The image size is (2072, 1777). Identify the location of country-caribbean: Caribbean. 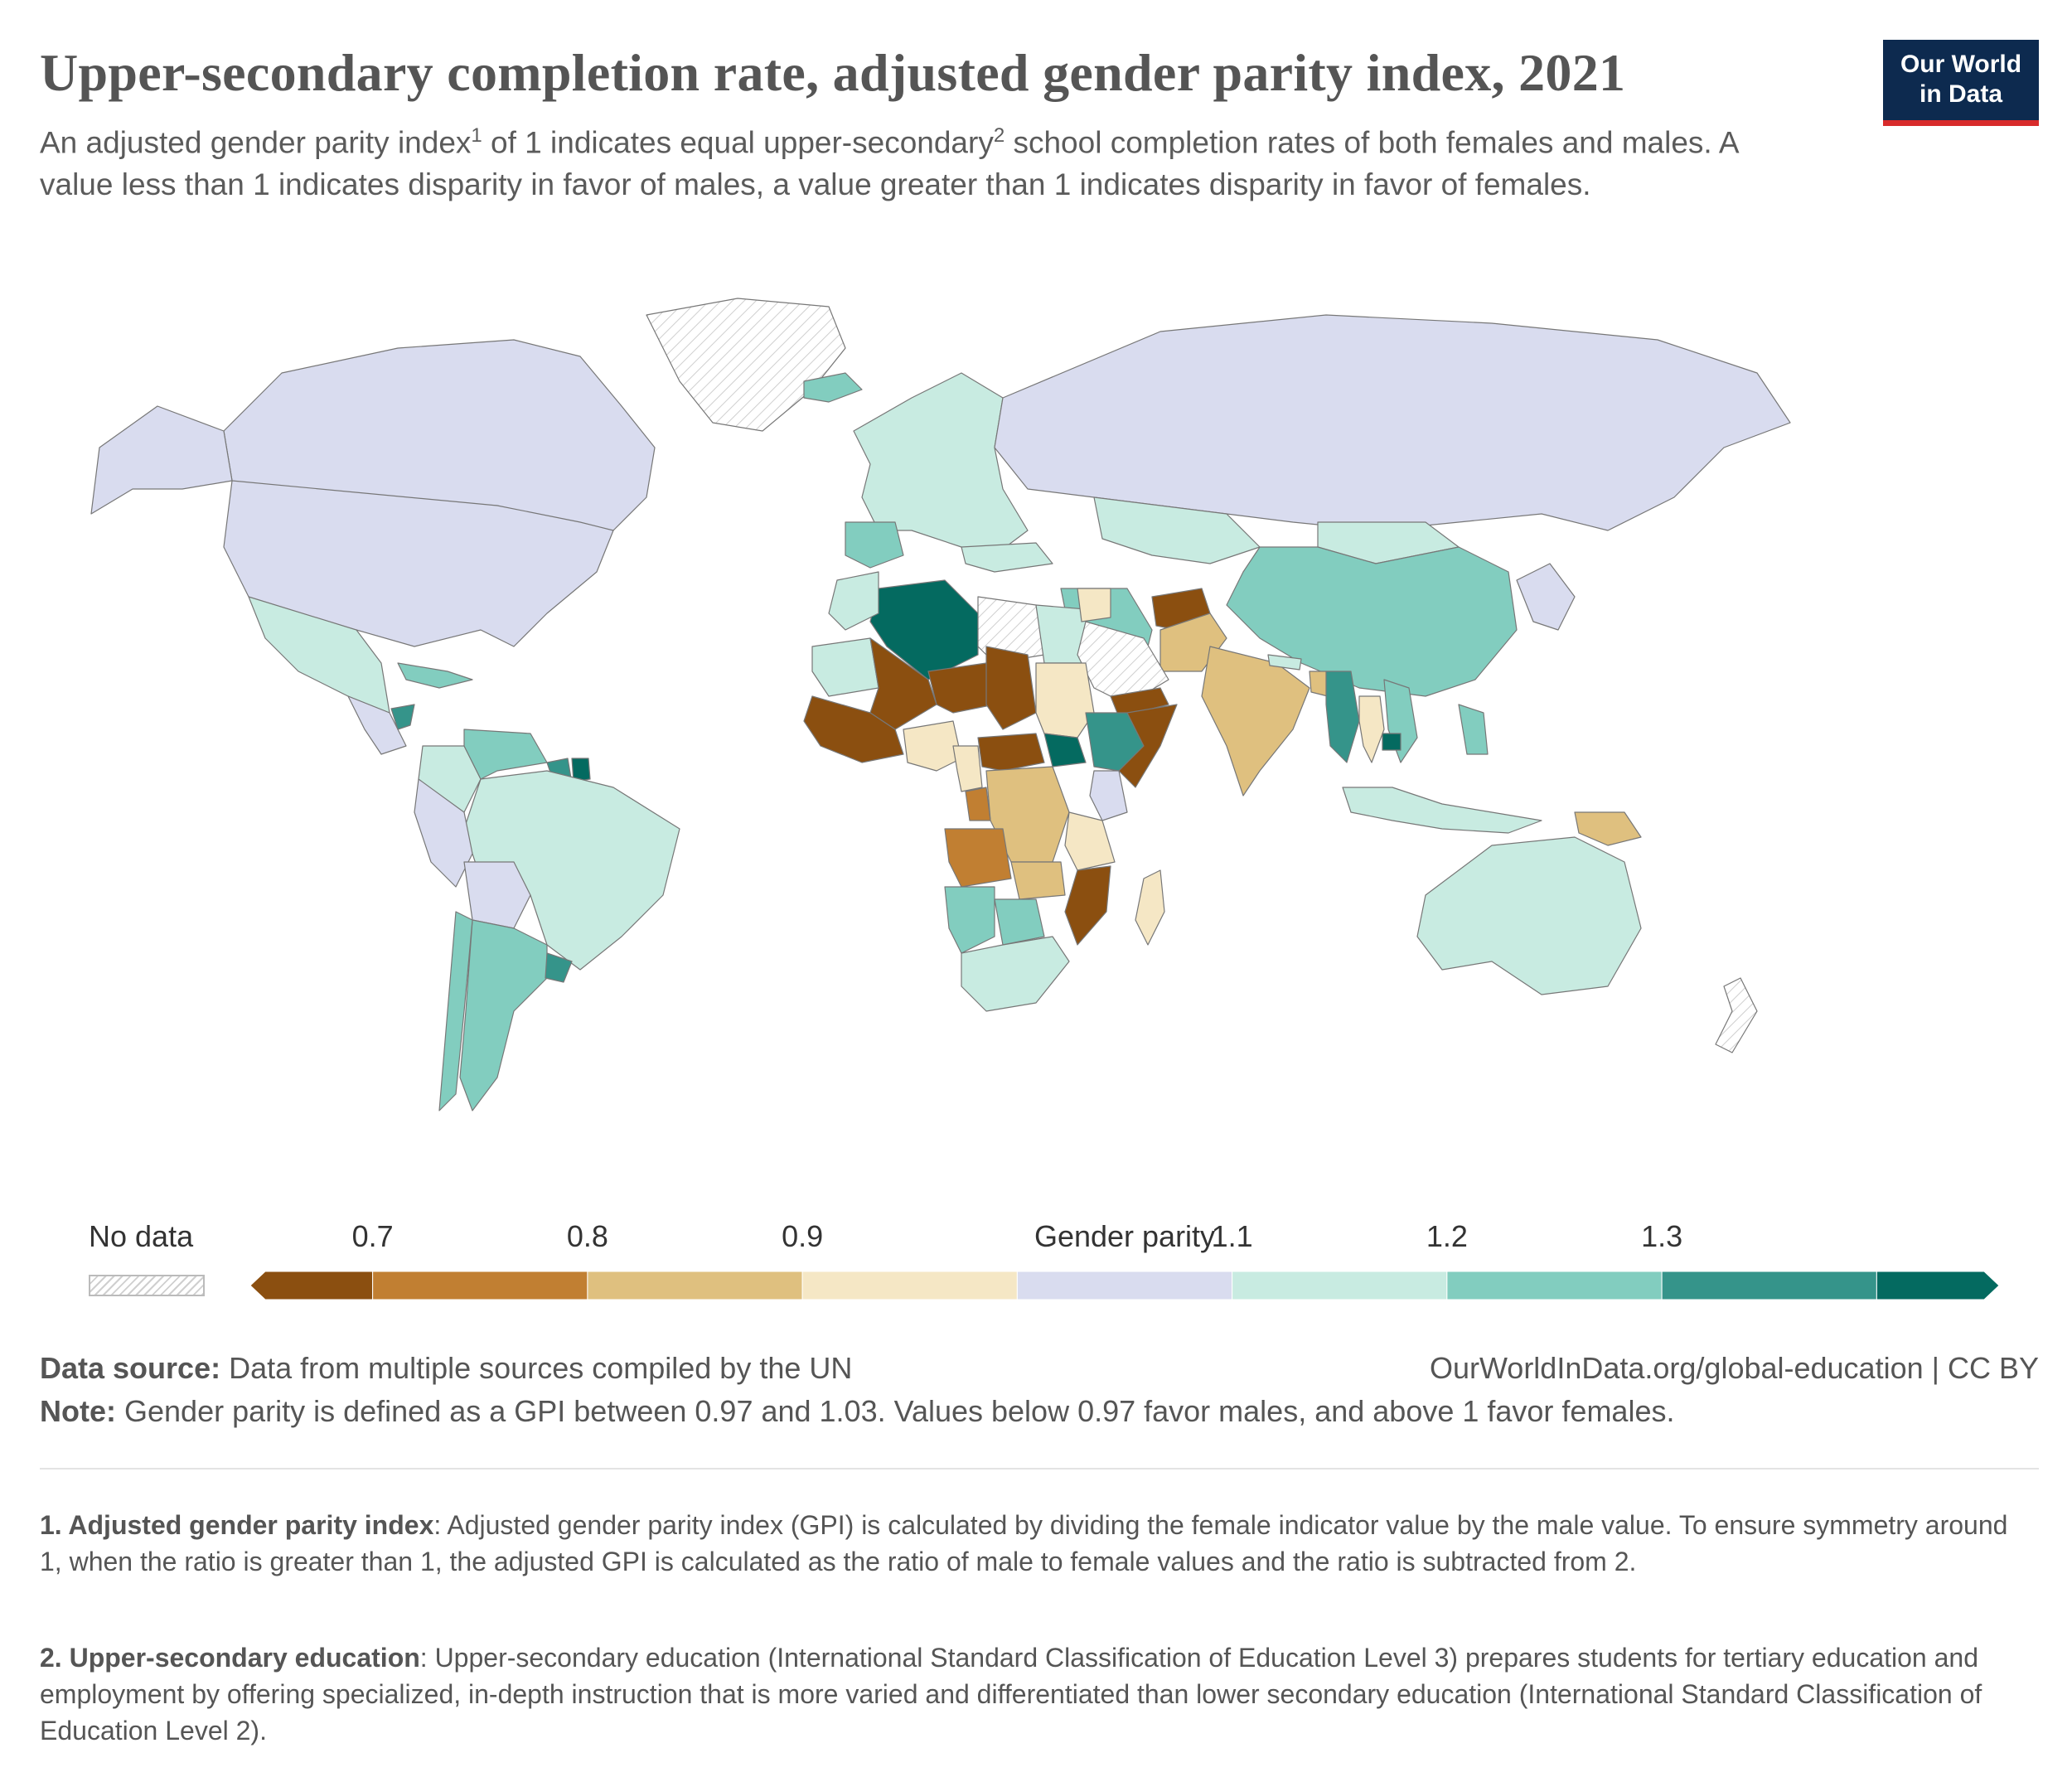
(435, 675).